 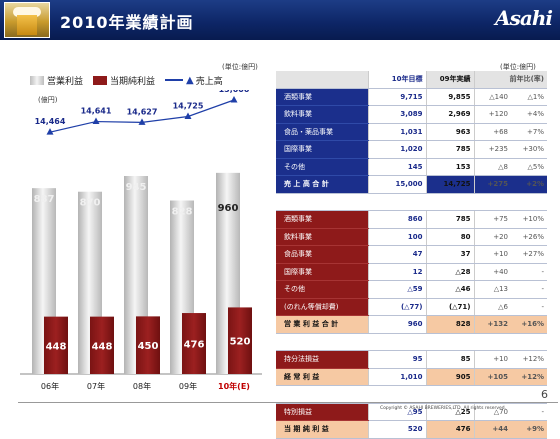 What do you see at coordinates (449, 132) in the screenshot?
I see `cell-v2: 963` at bounding box center [449, 132].